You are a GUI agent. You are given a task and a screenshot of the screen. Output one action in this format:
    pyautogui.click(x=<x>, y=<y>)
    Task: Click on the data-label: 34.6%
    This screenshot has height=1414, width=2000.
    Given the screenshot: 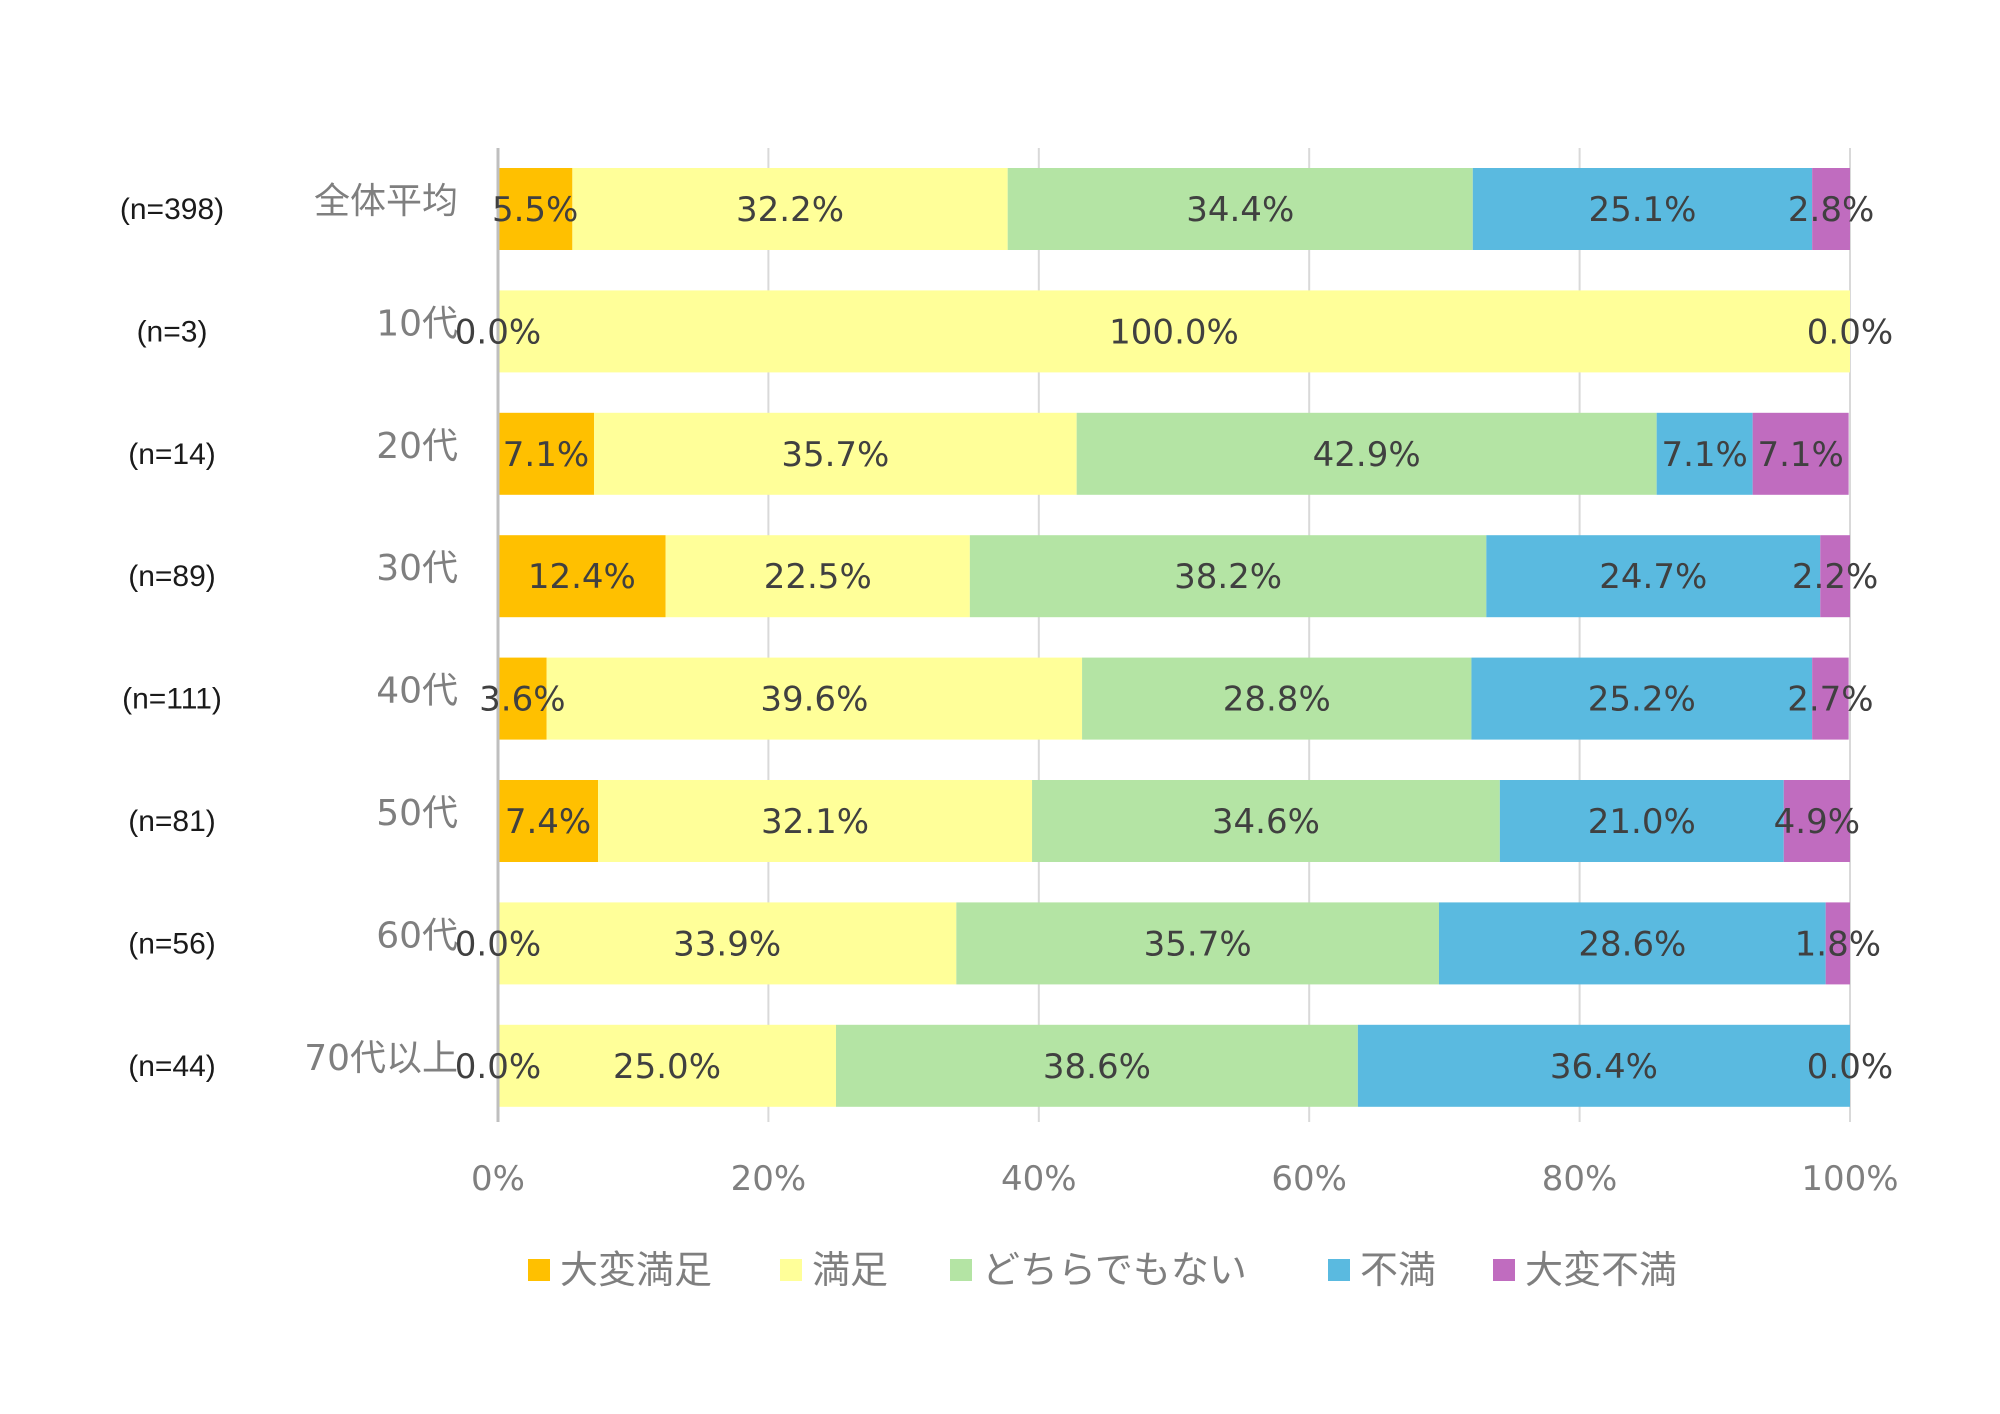 What is the action you would take?
    pyautogui.click(x=1266, y=822)
    